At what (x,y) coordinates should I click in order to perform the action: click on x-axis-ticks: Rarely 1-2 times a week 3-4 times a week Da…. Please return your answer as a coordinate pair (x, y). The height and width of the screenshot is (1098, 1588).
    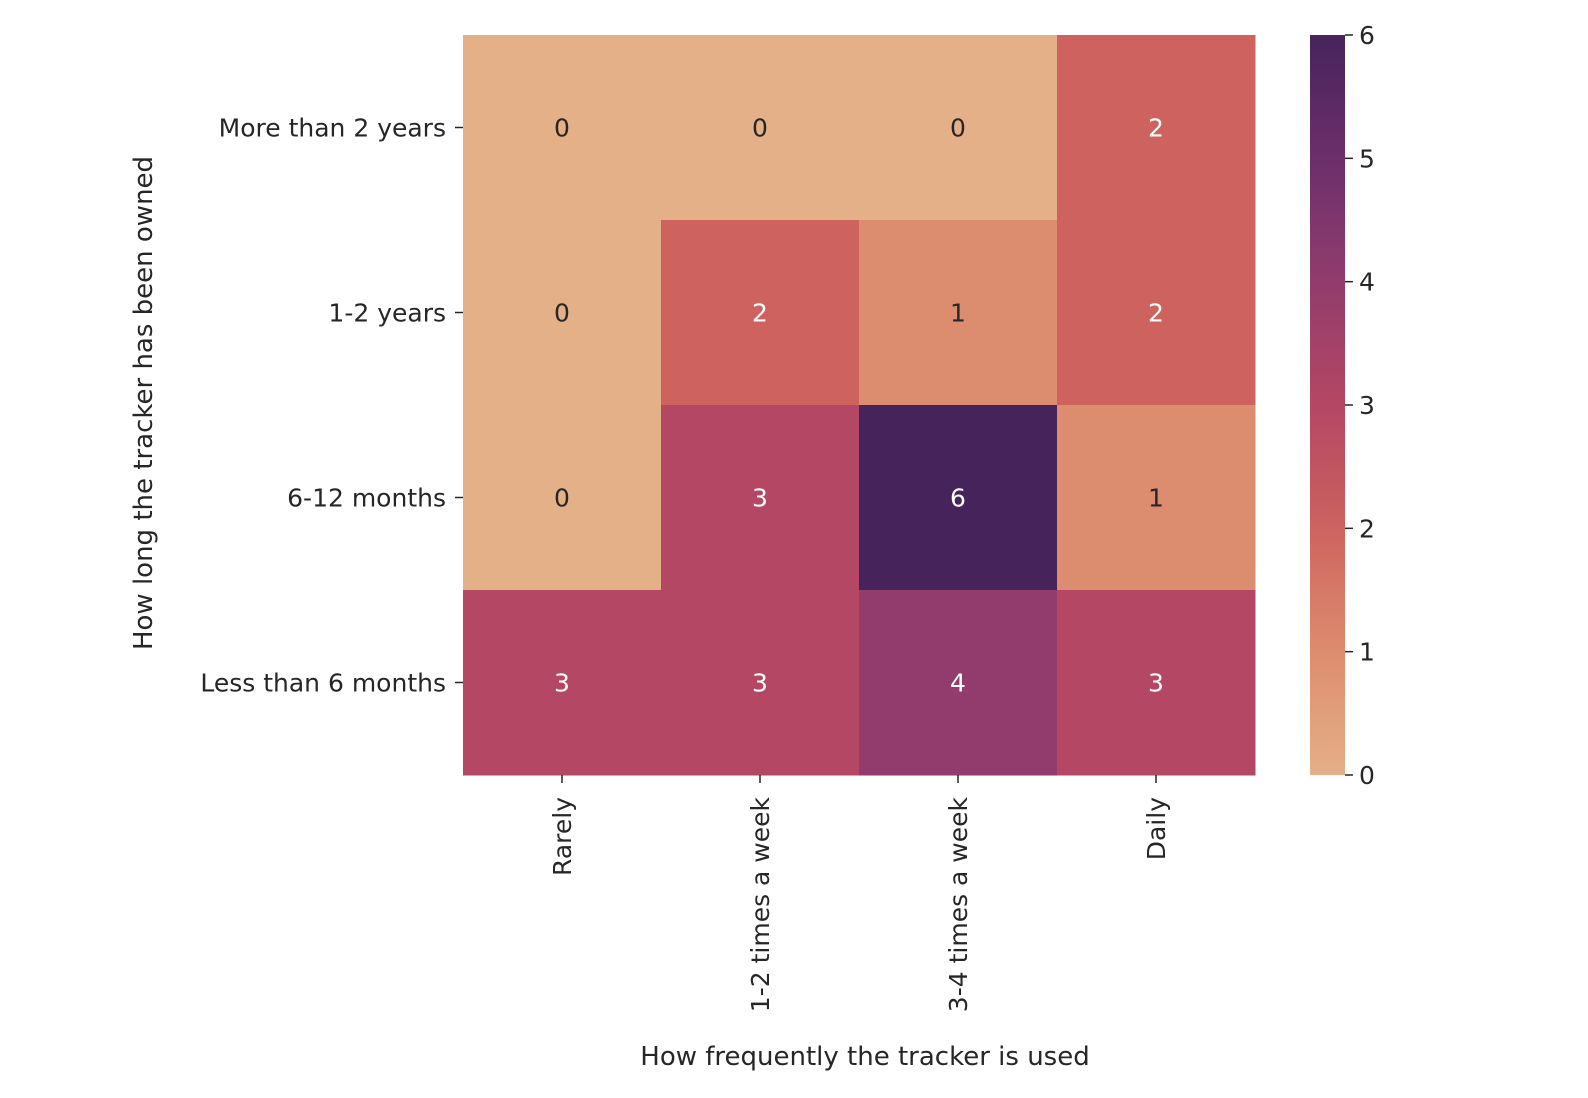
    Looking at the image, I should click on (859, 893).